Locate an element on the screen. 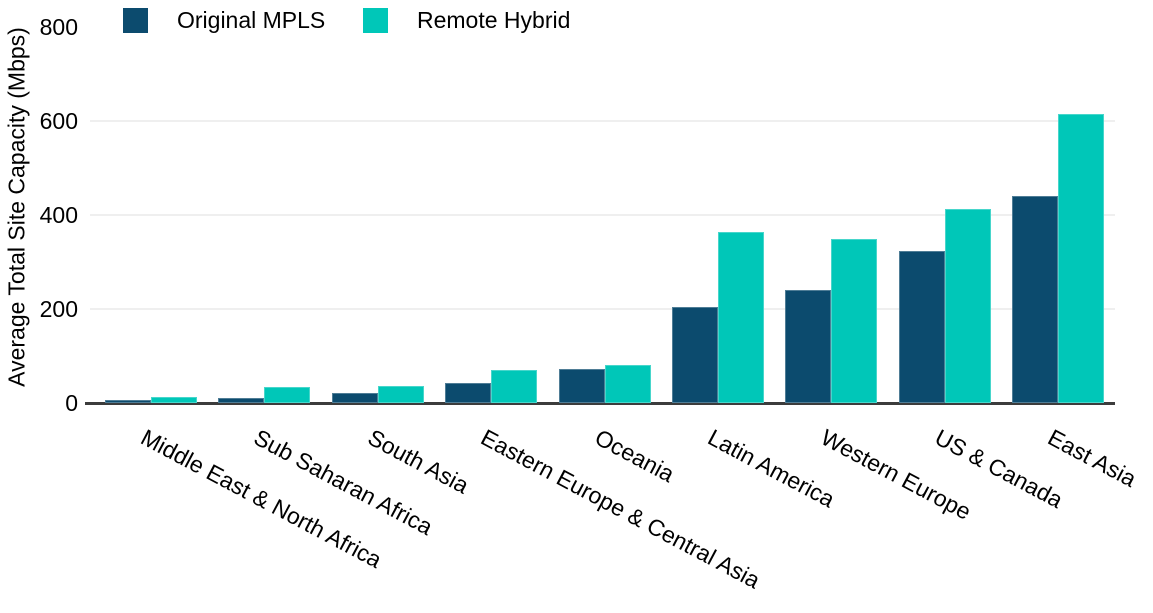 This screenshot has width=1153, height=613. legend-label-remote-hybrid: Remote Hybrid is located at coordinates (494, 20).